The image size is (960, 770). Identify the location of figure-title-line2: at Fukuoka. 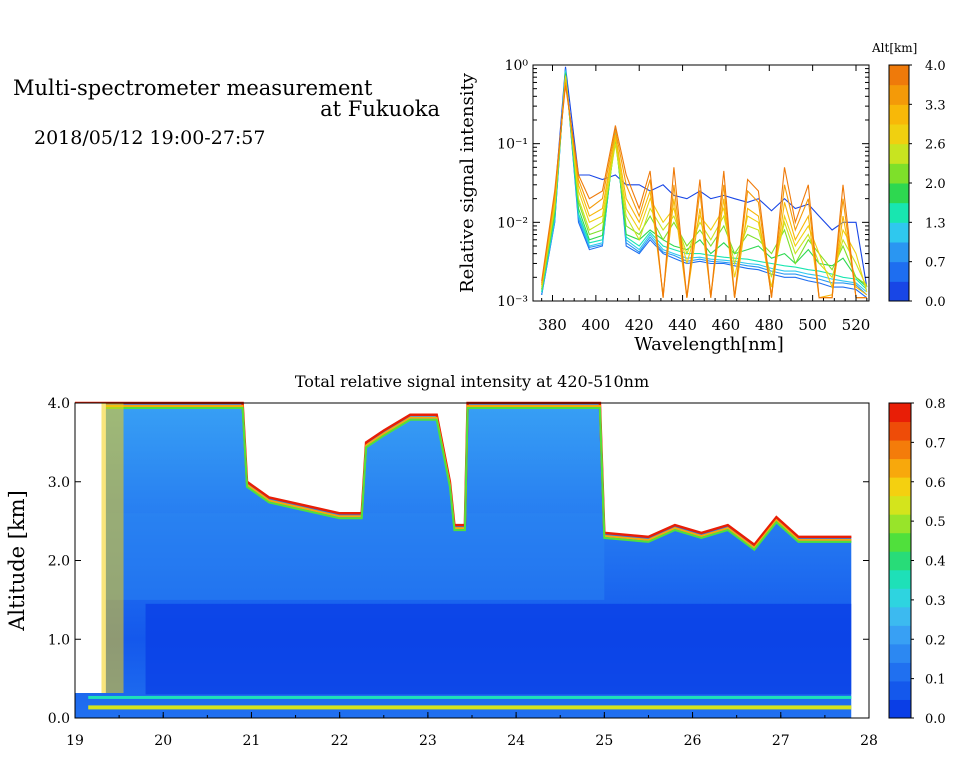
(380, 109).